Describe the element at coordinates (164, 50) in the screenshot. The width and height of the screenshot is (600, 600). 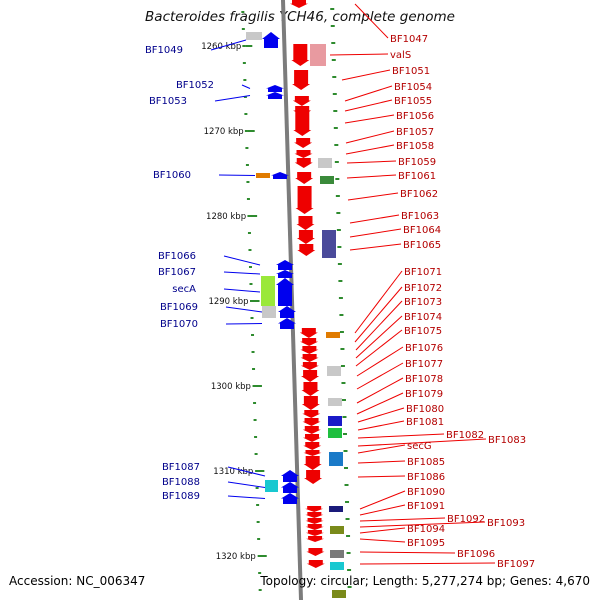
I see `gene-label: BF1049` at that location.